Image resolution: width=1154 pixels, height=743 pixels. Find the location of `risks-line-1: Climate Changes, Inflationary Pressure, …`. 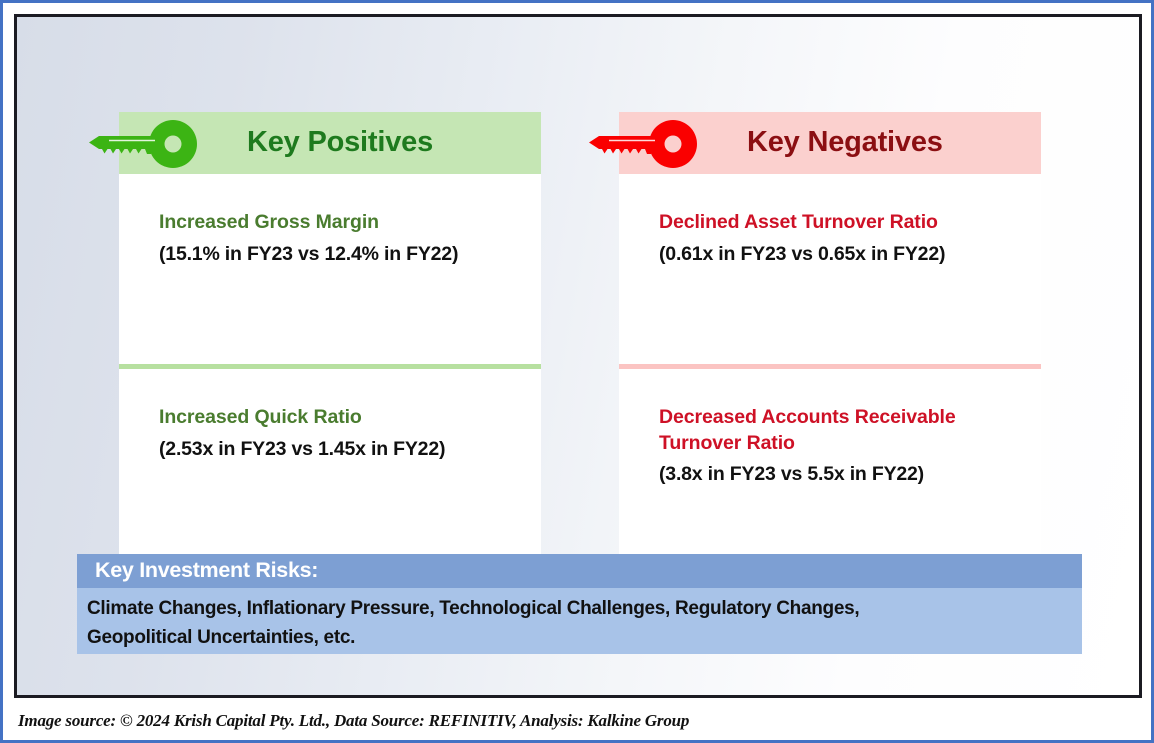

risks-line-1: Climate Changes, Inflationary Pressure, … is located at coordinates (473, 608).